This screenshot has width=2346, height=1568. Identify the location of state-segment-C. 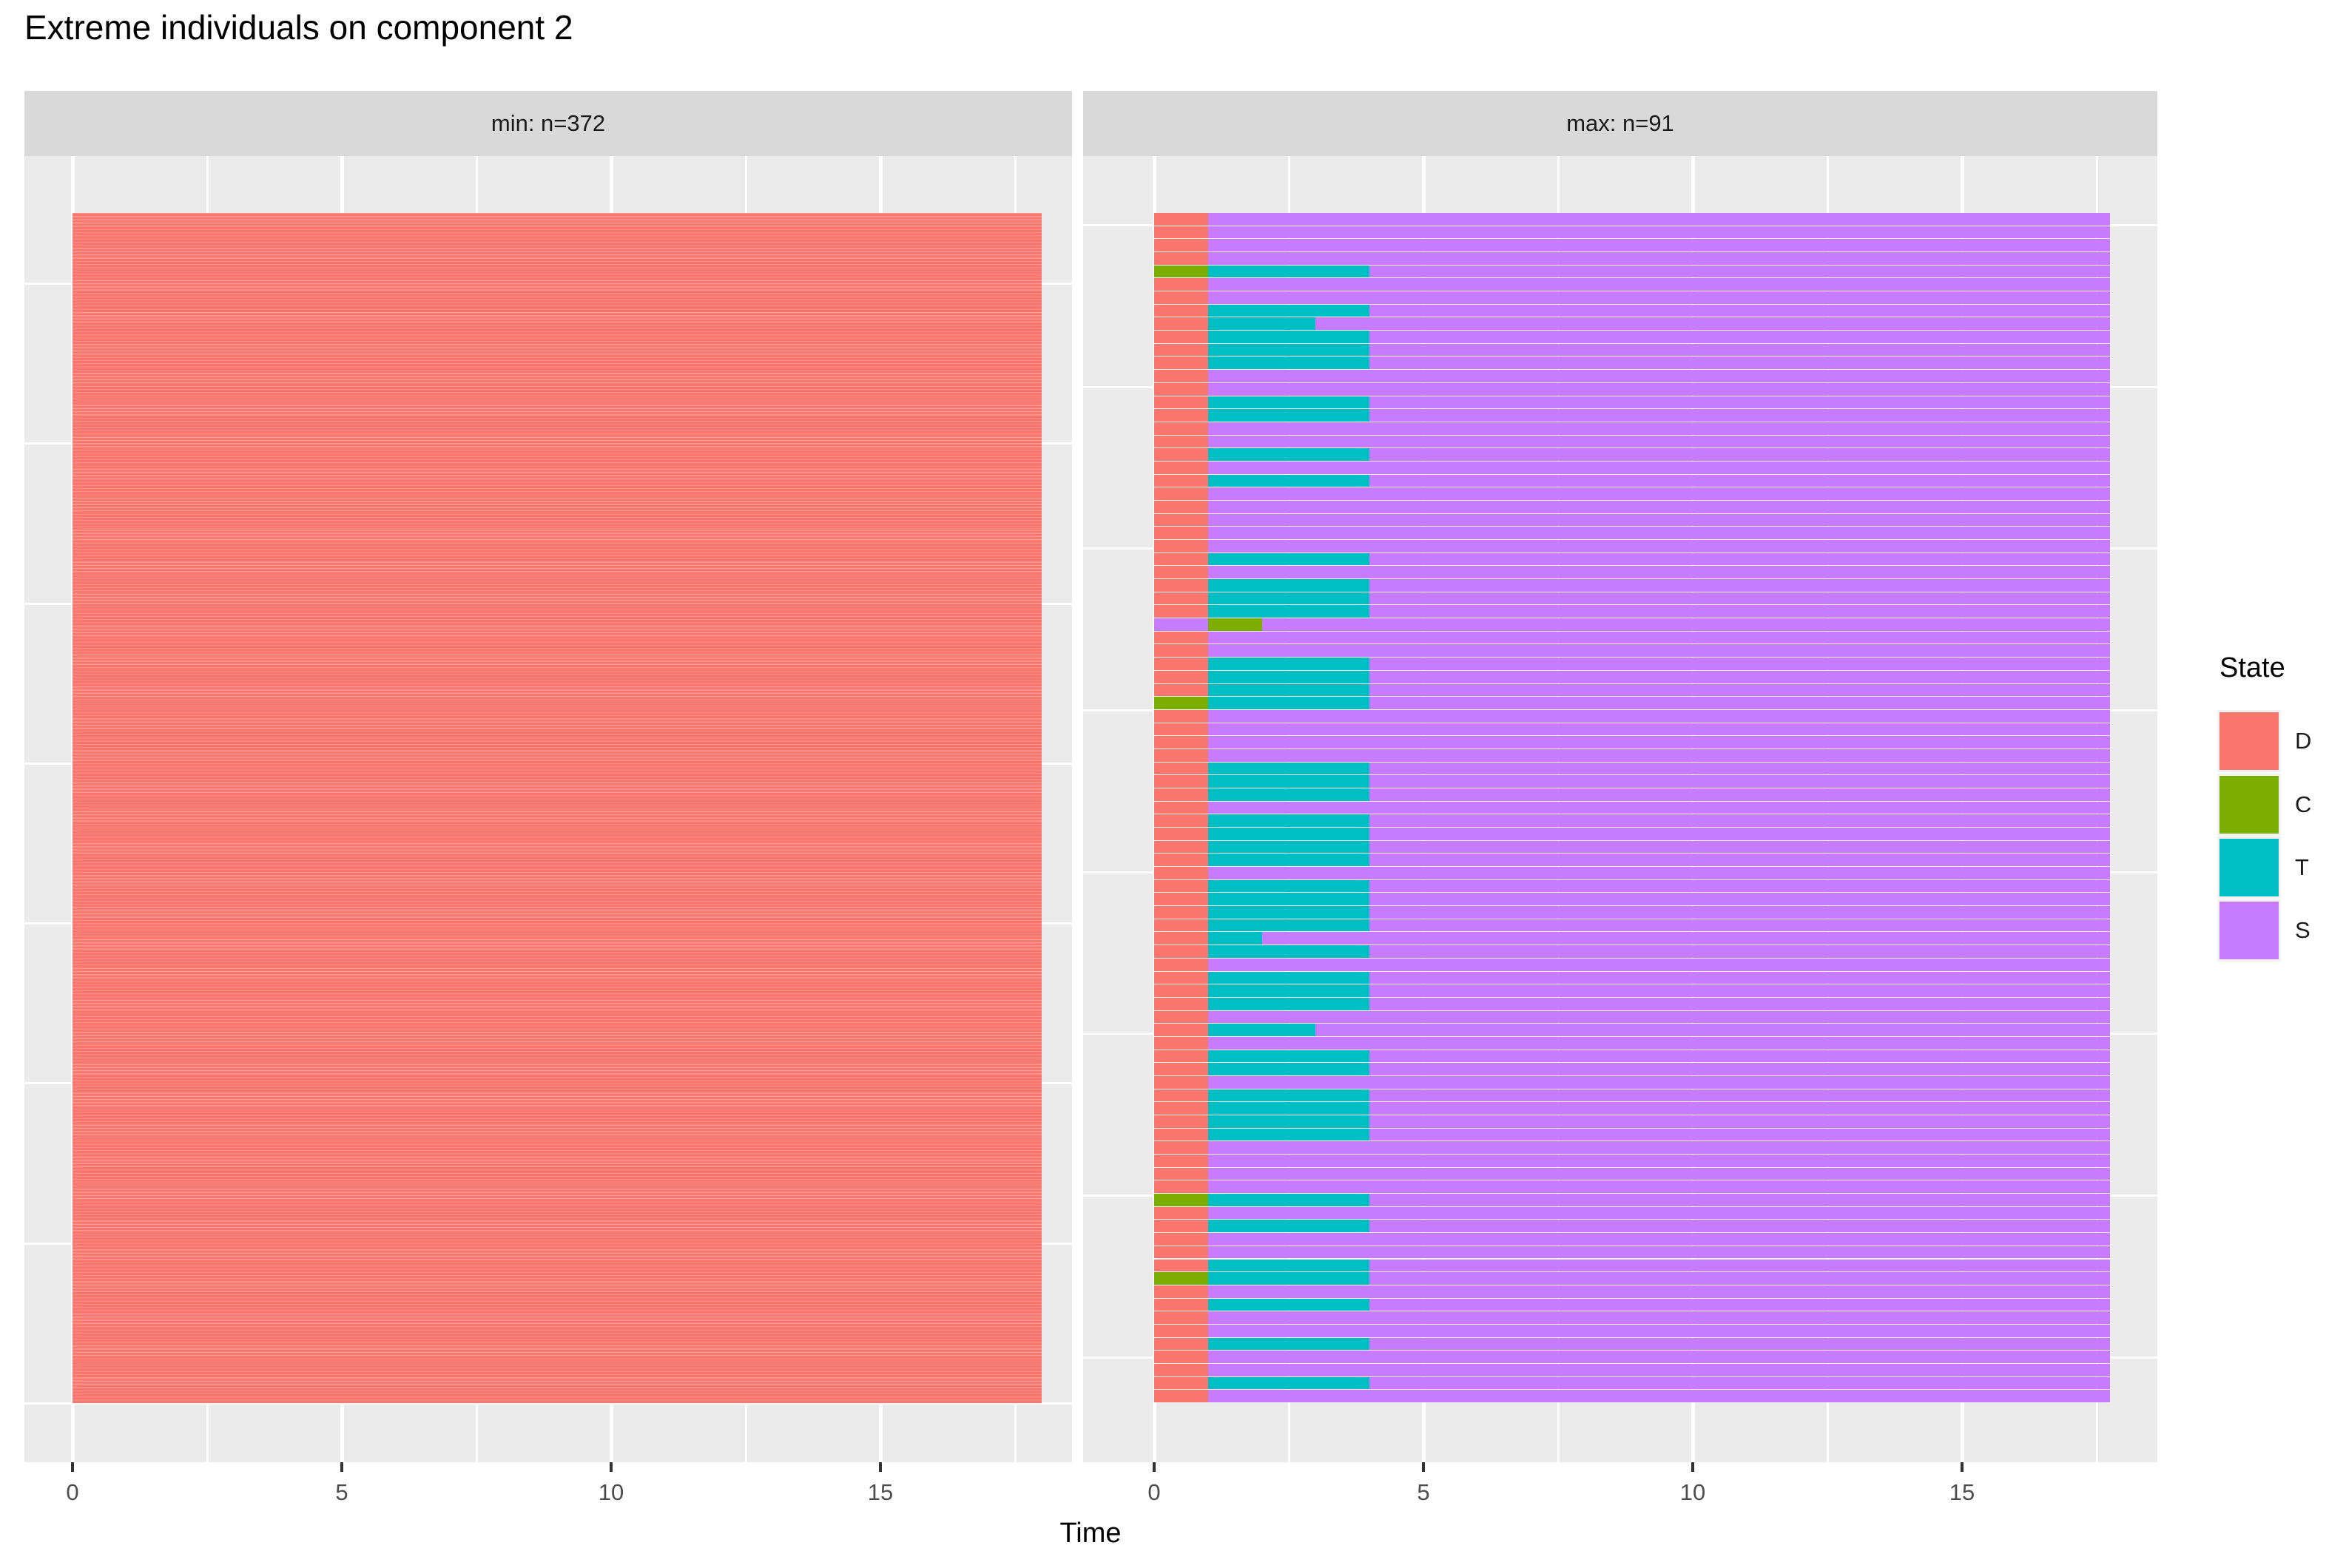
(1181, 271).